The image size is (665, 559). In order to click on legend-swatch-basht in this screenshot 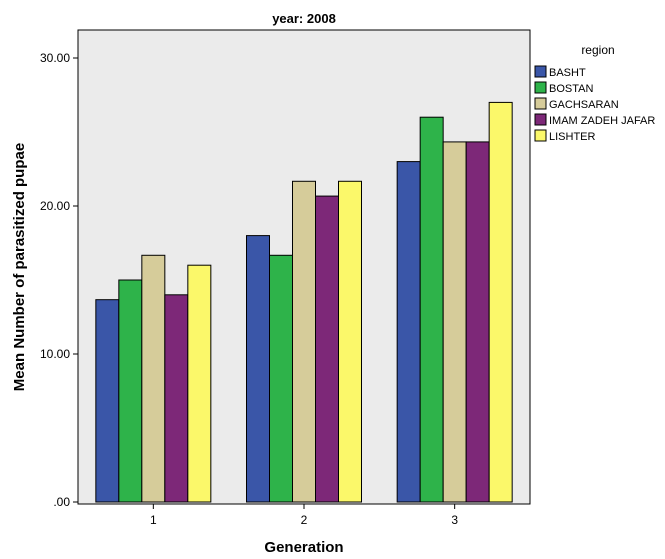, I will do `click(540, 71)`.